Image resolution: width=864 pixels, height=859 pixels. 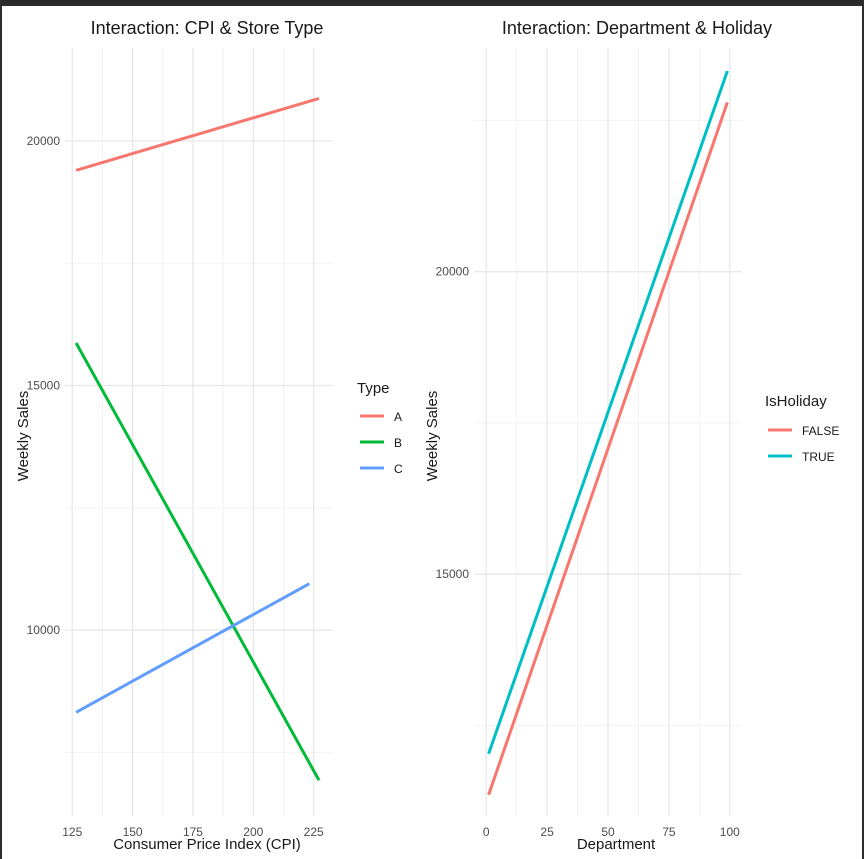 I want to click on x-axis-title: Consumer Price Index (CPI), so click(x=207, y=844).